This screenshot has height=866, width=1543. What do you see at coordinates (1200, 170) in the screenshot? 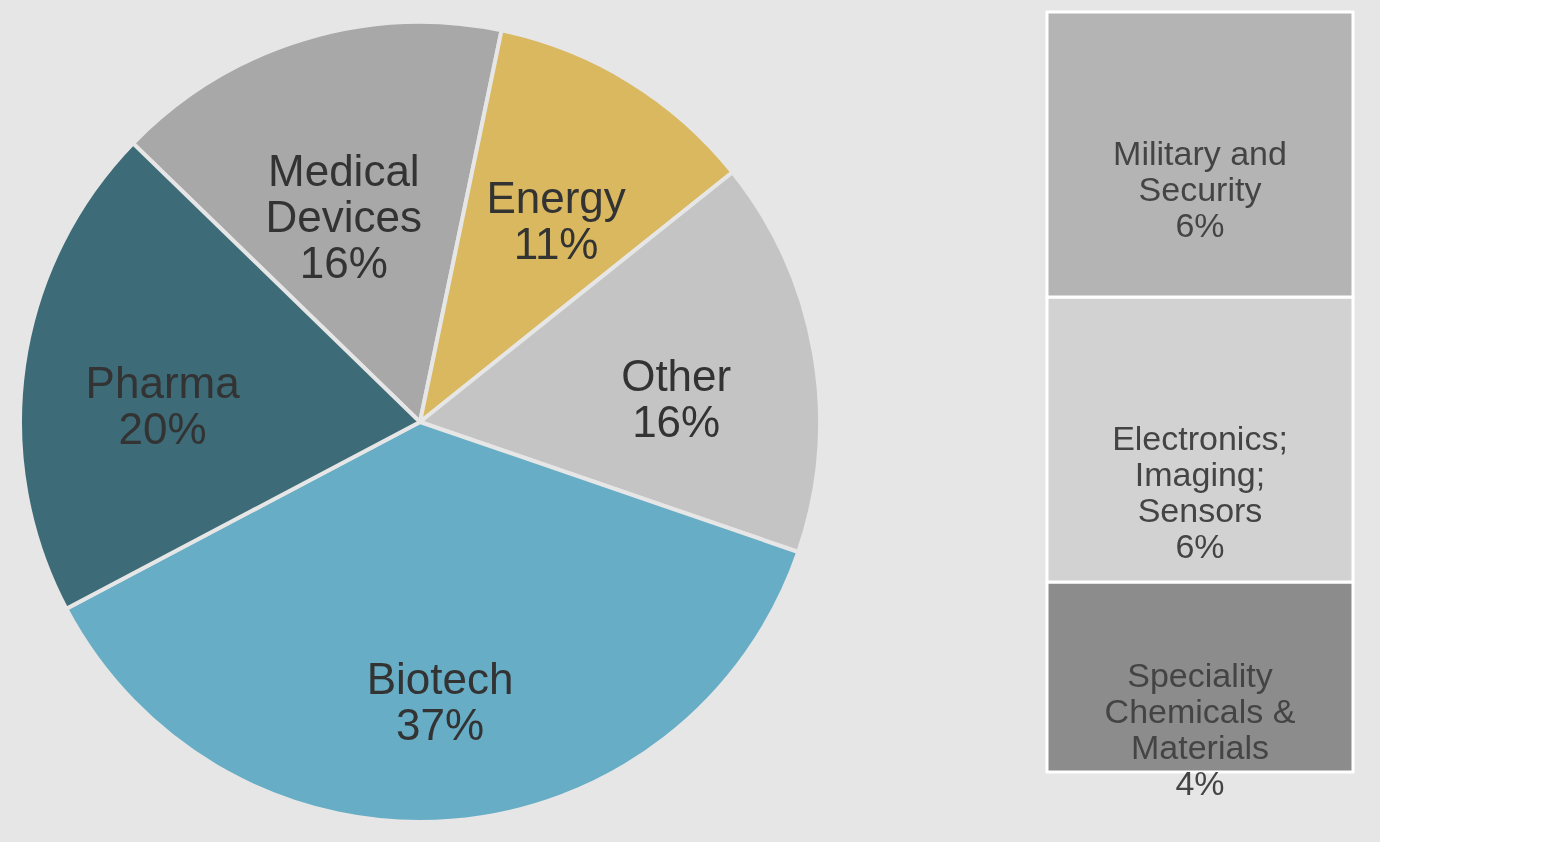
I see `series-label: Military and Security` at bounding box center [1200, 170].